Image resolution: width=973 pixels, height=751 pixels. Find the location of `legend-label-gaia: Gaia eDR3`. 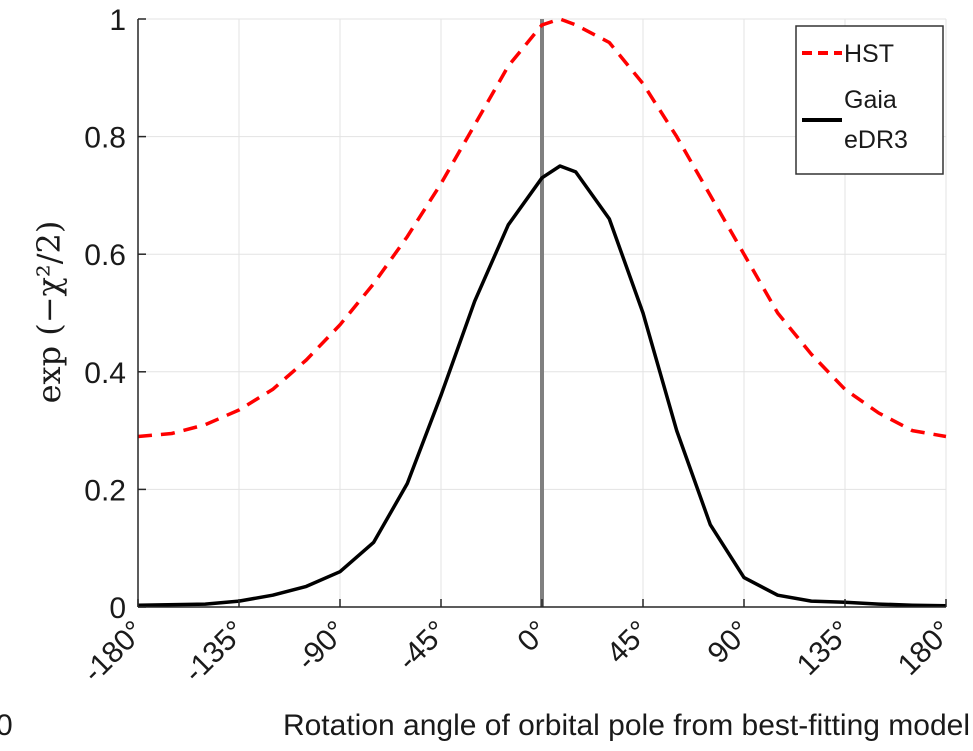

legend-label-gaia: Gaia eDR3 is located at coordinates (876, 120).